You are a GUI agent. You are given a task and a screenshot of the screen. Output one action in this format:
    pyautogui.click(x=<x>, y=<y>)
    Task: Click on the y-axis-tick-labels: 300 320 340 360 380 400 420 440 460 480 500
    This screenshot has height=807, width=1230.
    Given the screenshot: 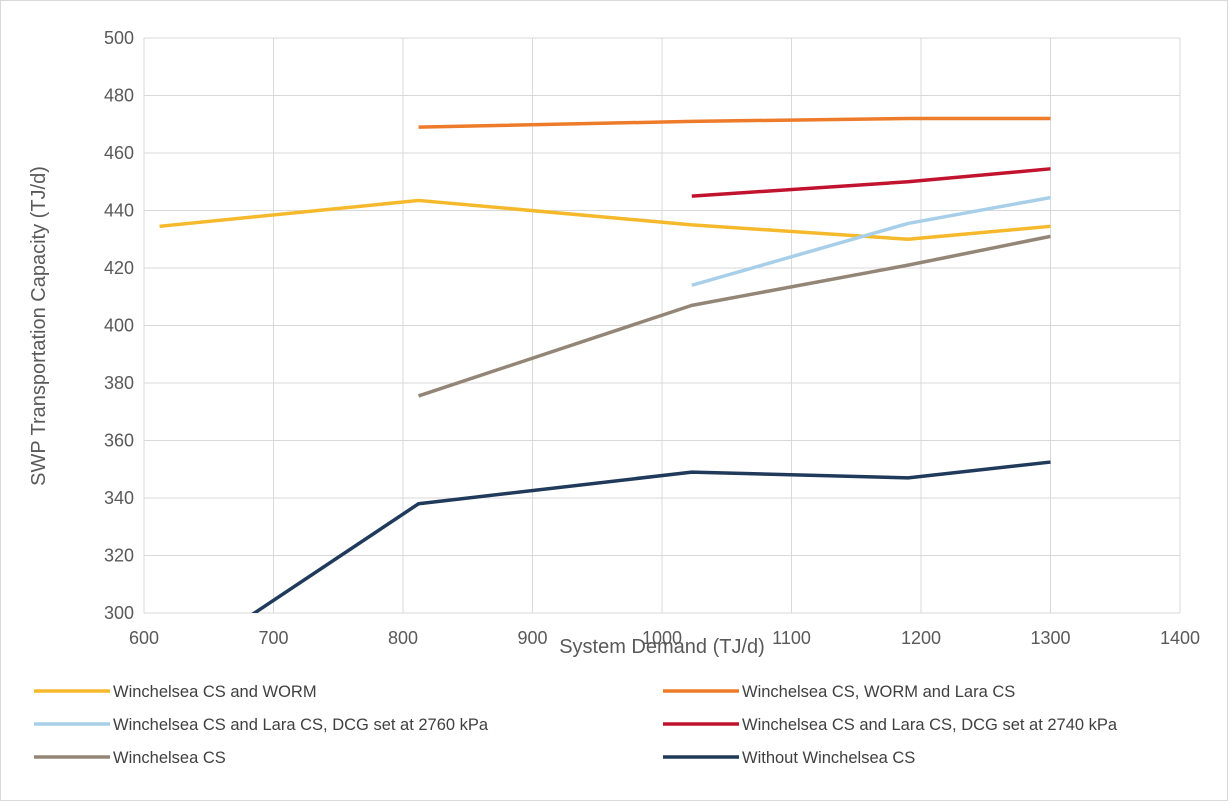 What is the action you would take?
    pyautogui.click(x=119, y=325)
    